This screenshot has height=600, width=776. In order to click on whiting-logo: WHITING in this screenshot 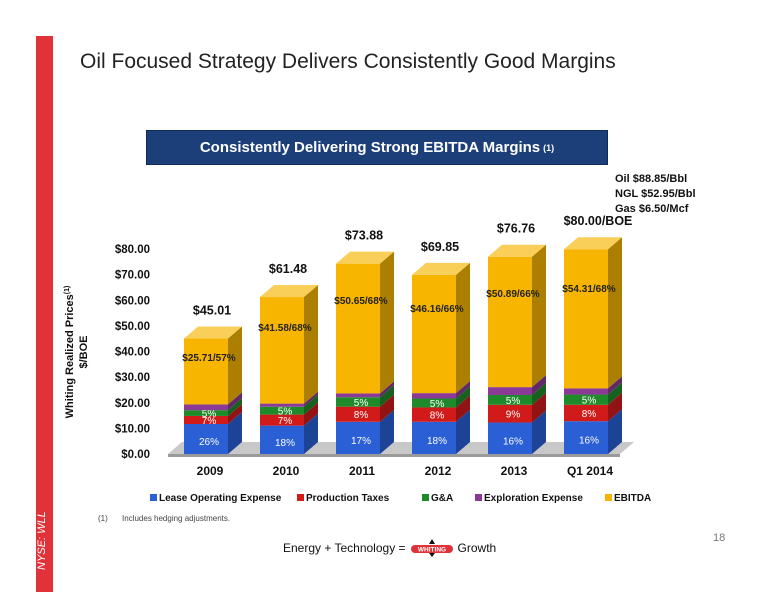, I will do `click(431, 548)`.